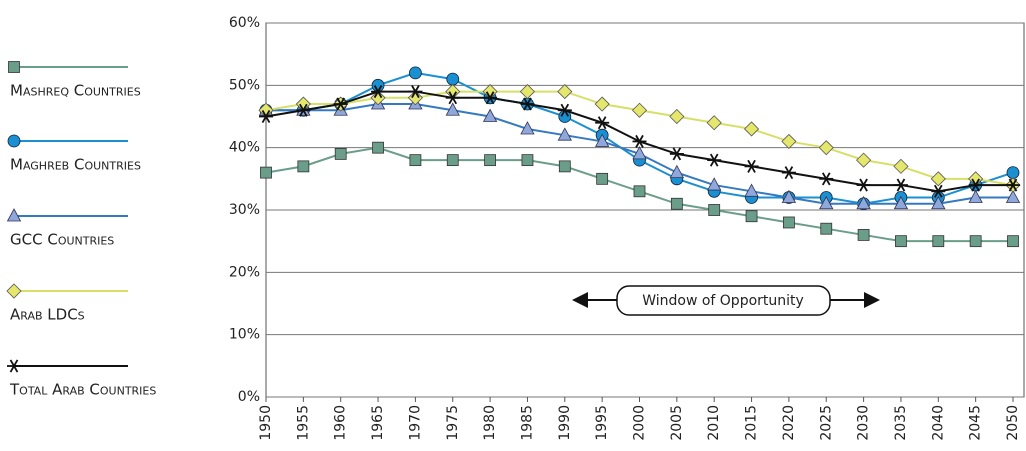 This screenshot has width=1026, height=451. What do you see at coordinates (67, 228) in the screenshot?
I see `legend-item: GCC Countries` at bounding box center [67, 228].